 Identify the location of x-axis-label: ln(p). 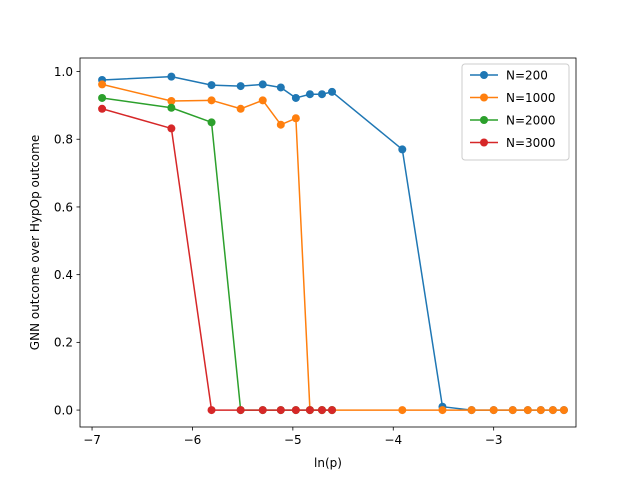
(328, 463).